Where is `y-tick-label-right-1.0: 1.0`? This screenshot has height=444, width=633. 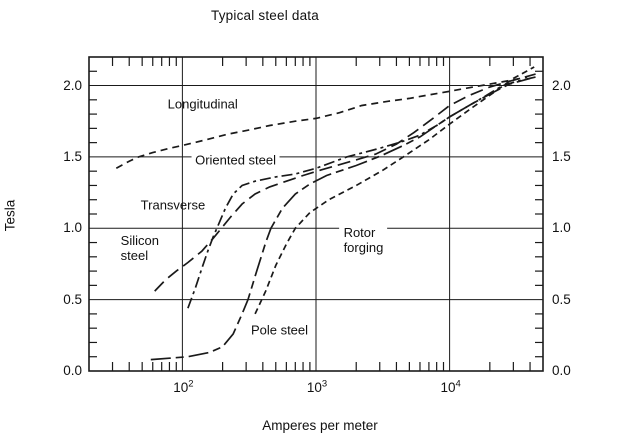 y-tick-label-right-1.0: 1.0 is located at coordinates (561, 228).